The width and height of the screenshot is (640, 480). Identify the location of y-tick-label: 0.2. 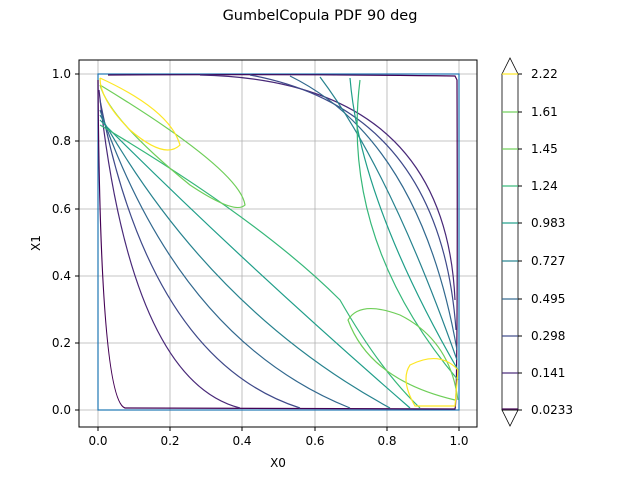
(61, 343).